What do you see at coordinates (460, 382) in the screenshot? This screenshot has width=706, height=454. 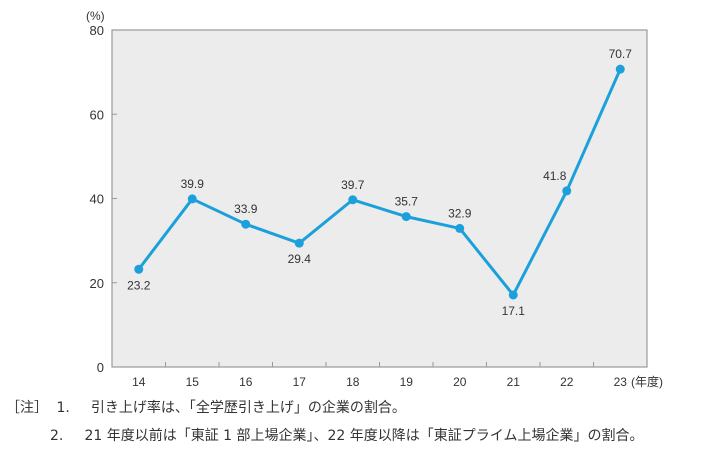 I see `x-tick-label: 20` at bounding box center [460, 382].